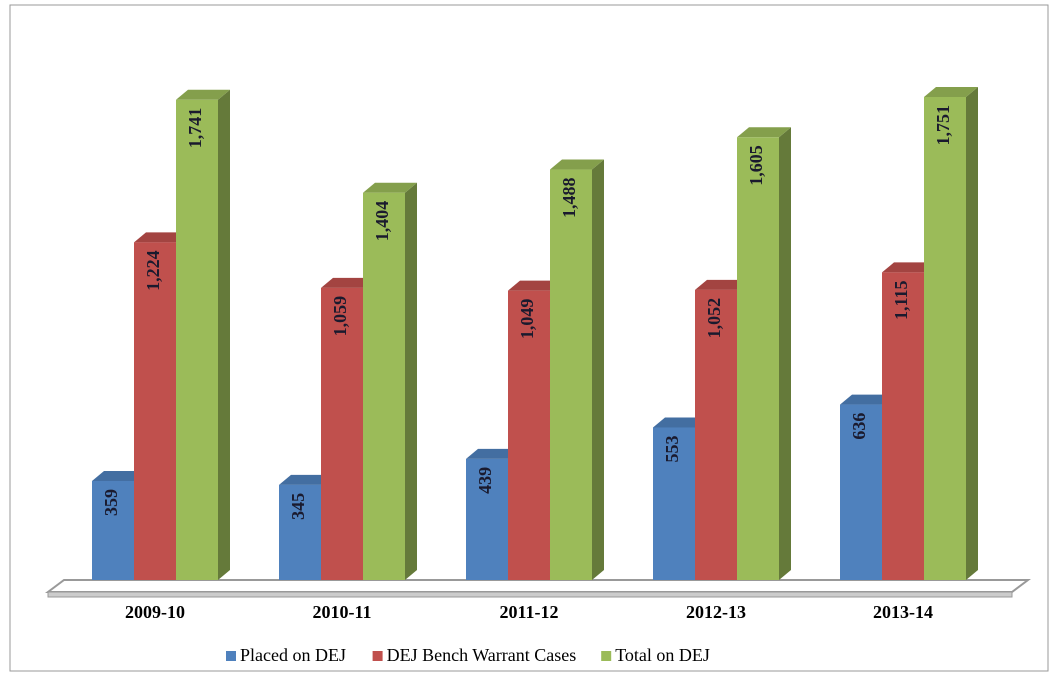 The height and width of the screenshot is (675, 1064). What do you see at coordinates (903, 612) in the screenshot?
I see `x-tick-label: 2013-14` at bounding box center [903, 612].